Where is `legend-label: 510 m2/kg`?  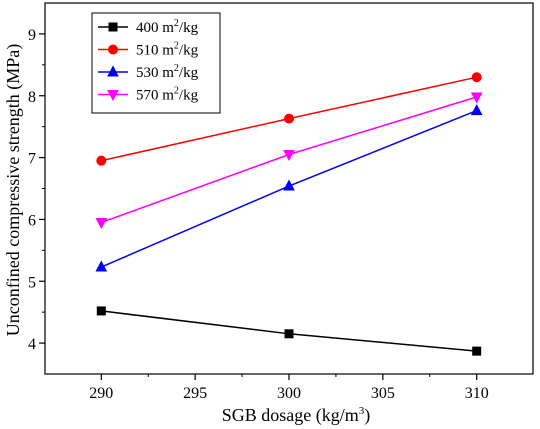 legend-label: 510 m2/kg is located at coordinates (167, 50).